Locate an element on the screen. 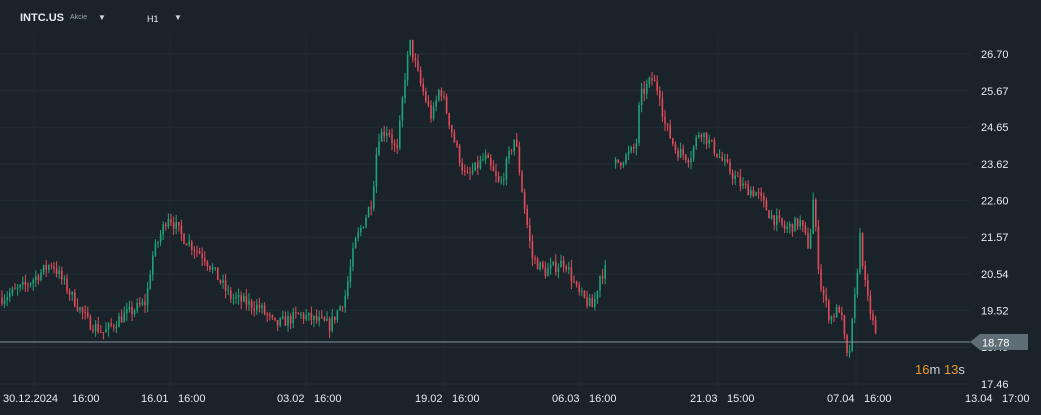 Image resolution: width=1041 pixels, height=415 pixels. timeframe-label: H1 is located at coordinates (153, 19).